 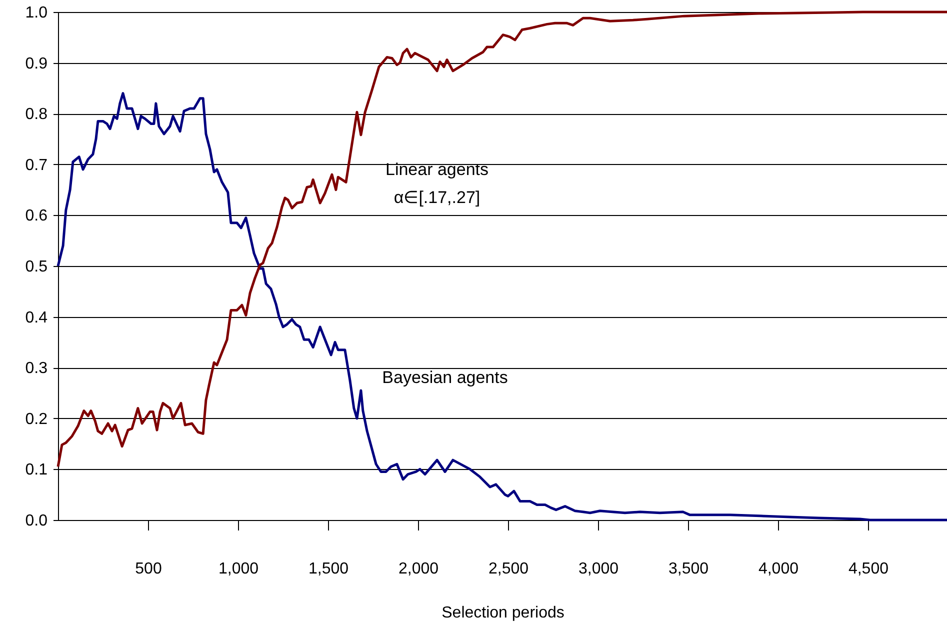 What do you see at coordinates (778, 569) in the screenshot?
I see `x-tick-label: 4,000` at bounding box center [778, 569].